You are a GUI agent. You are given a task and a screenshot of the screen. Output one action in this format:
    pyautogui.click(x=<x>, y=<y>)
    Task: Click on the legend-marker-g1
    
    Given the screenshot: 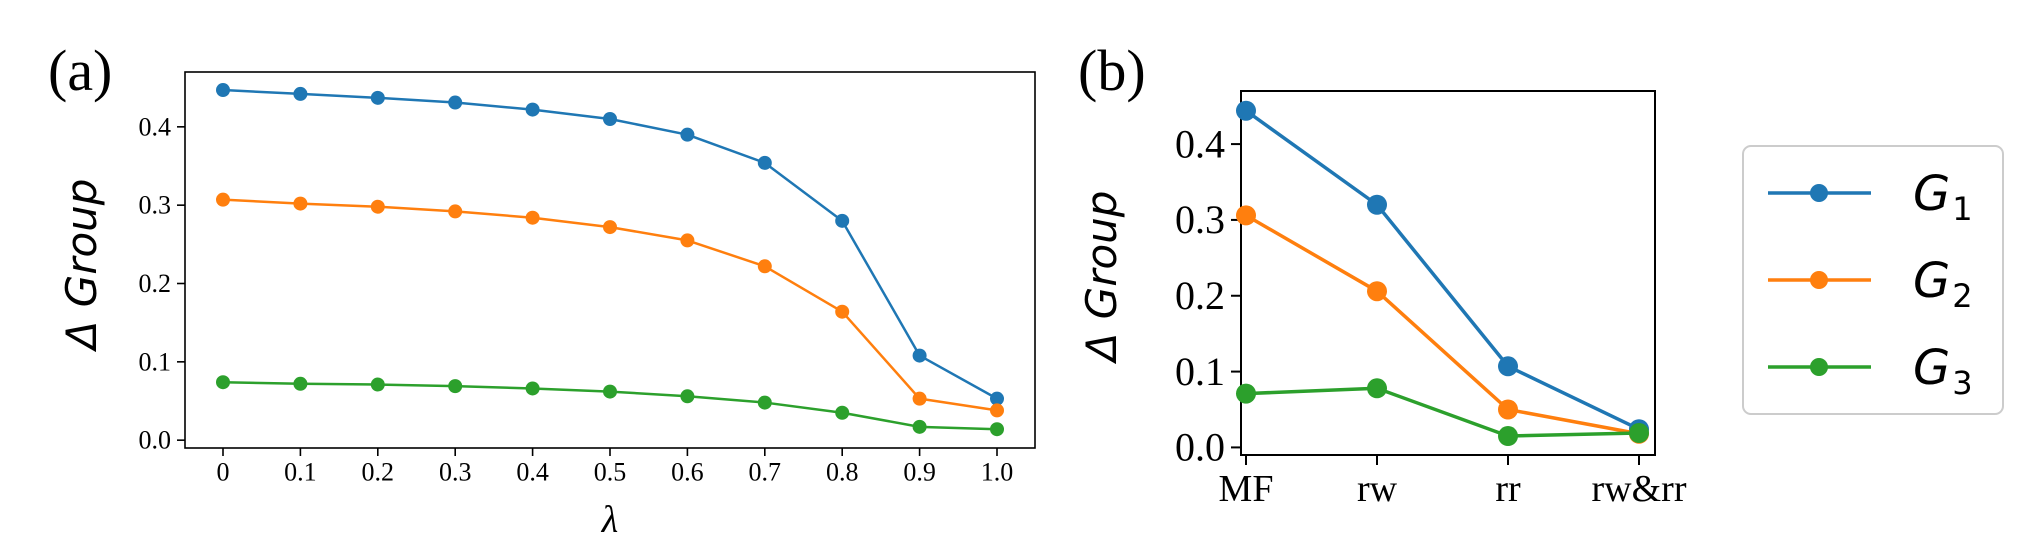 What is the action you would take?
    pyautogui.click(x=1819, y=193)
    